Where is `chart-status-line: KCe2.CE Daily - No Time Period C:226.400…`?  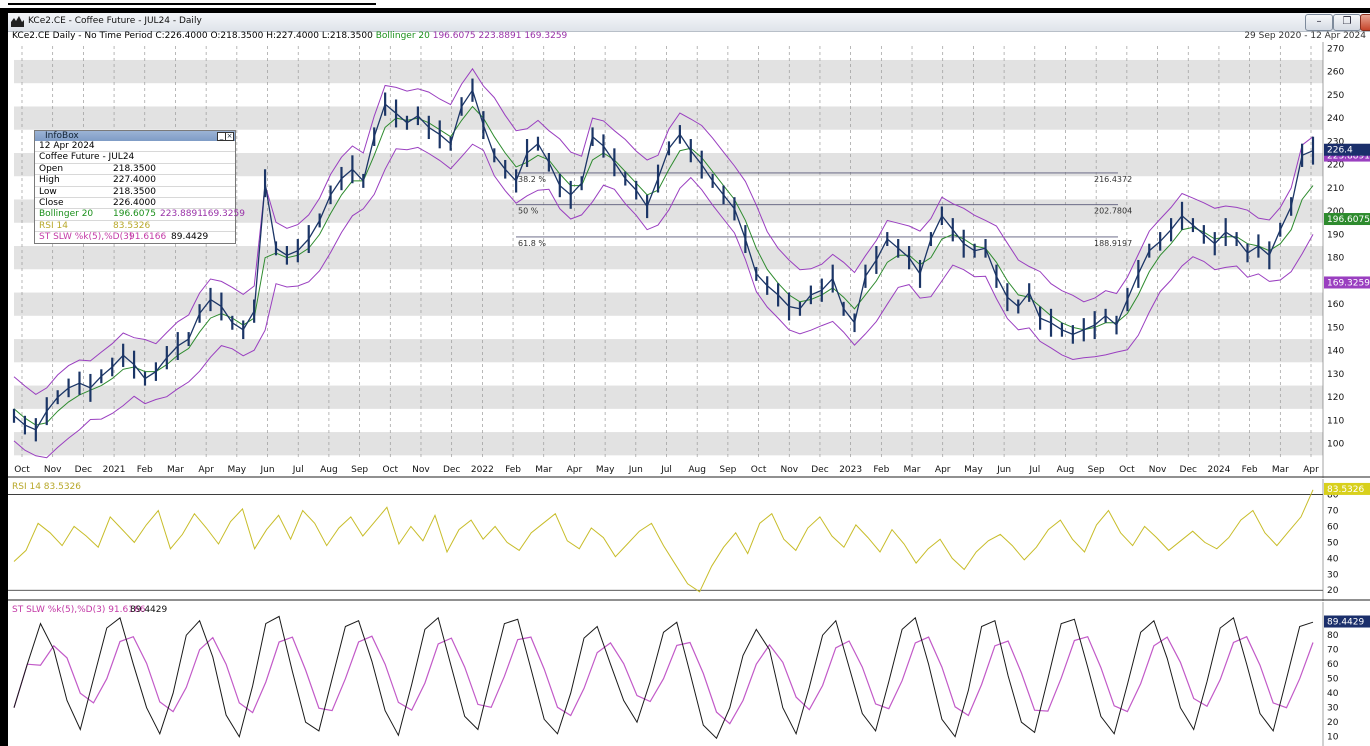
chart-status-line: KCe2.CE Daily - No Time Period C:226.400… is located at coordinates (689, 36).